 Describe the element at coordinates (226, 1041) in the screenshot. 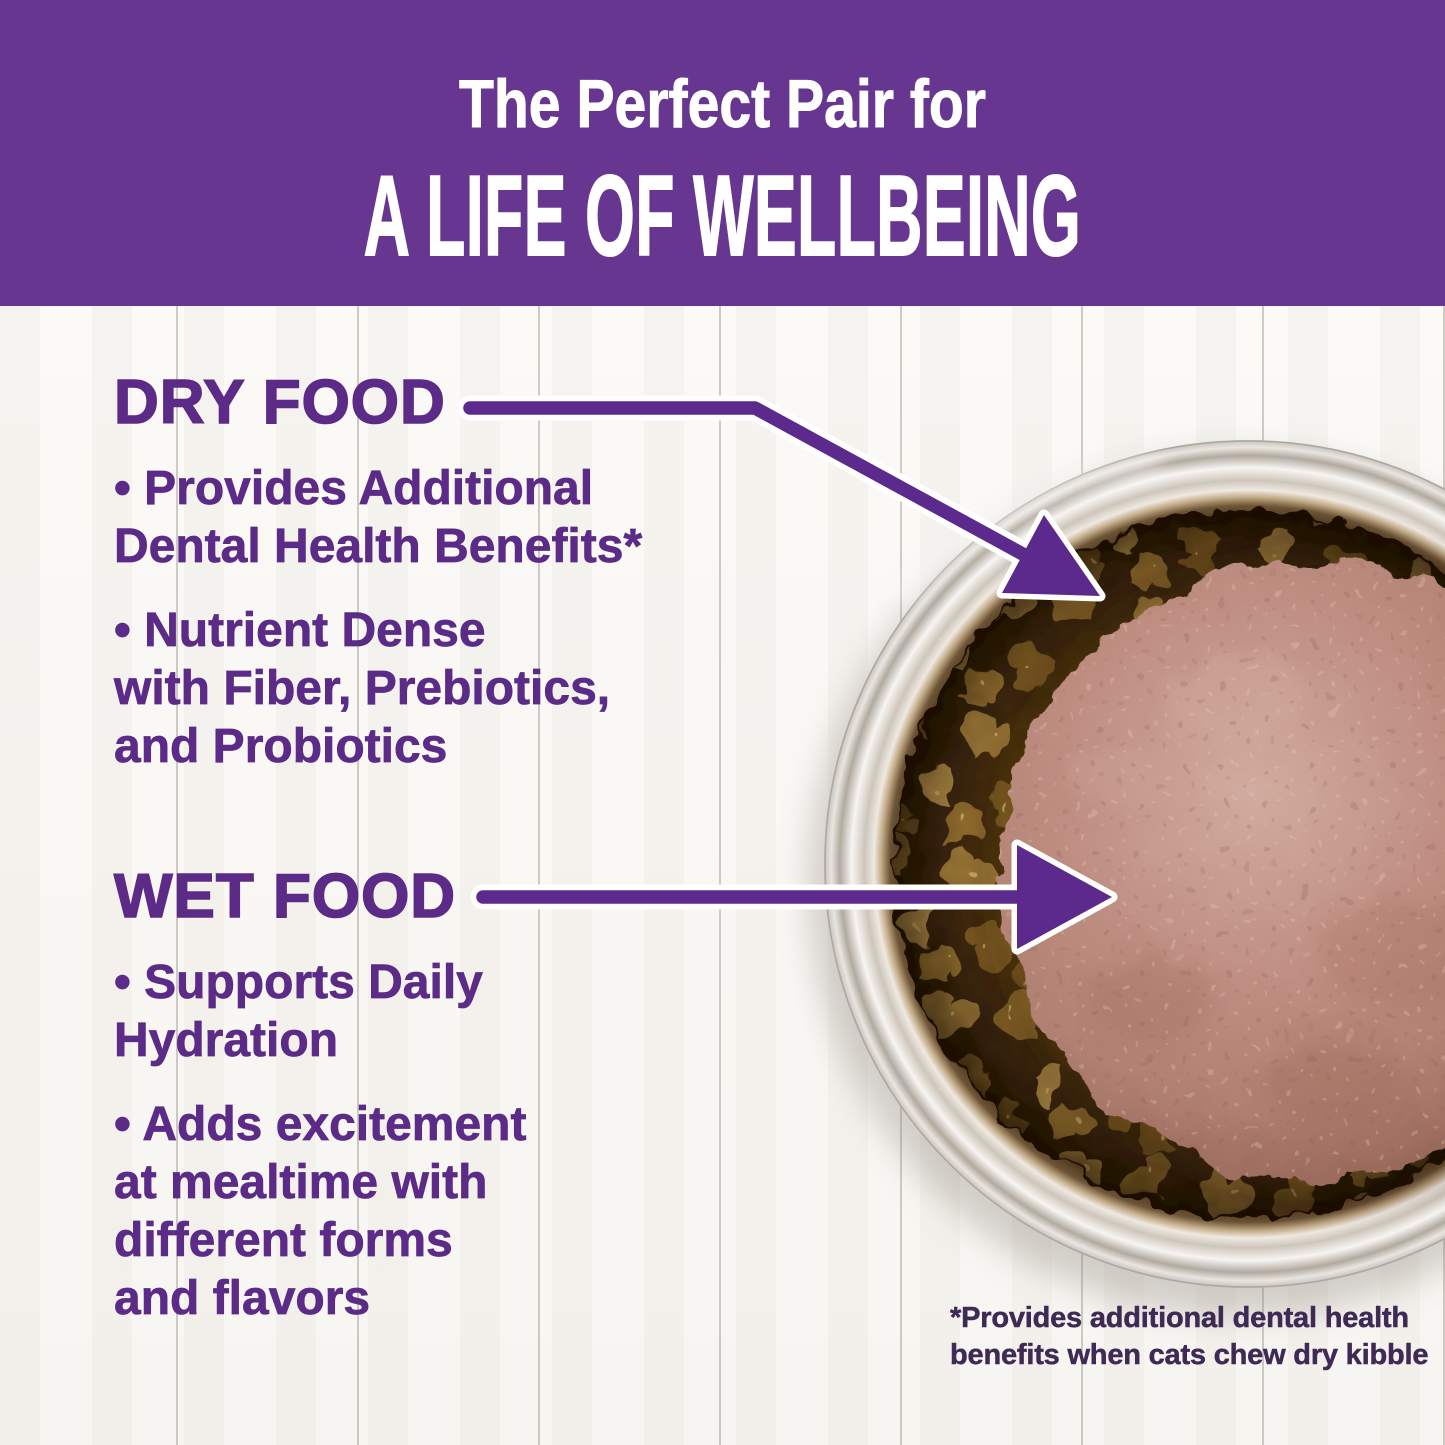

I see `bullet-line: Hydration` at that location.